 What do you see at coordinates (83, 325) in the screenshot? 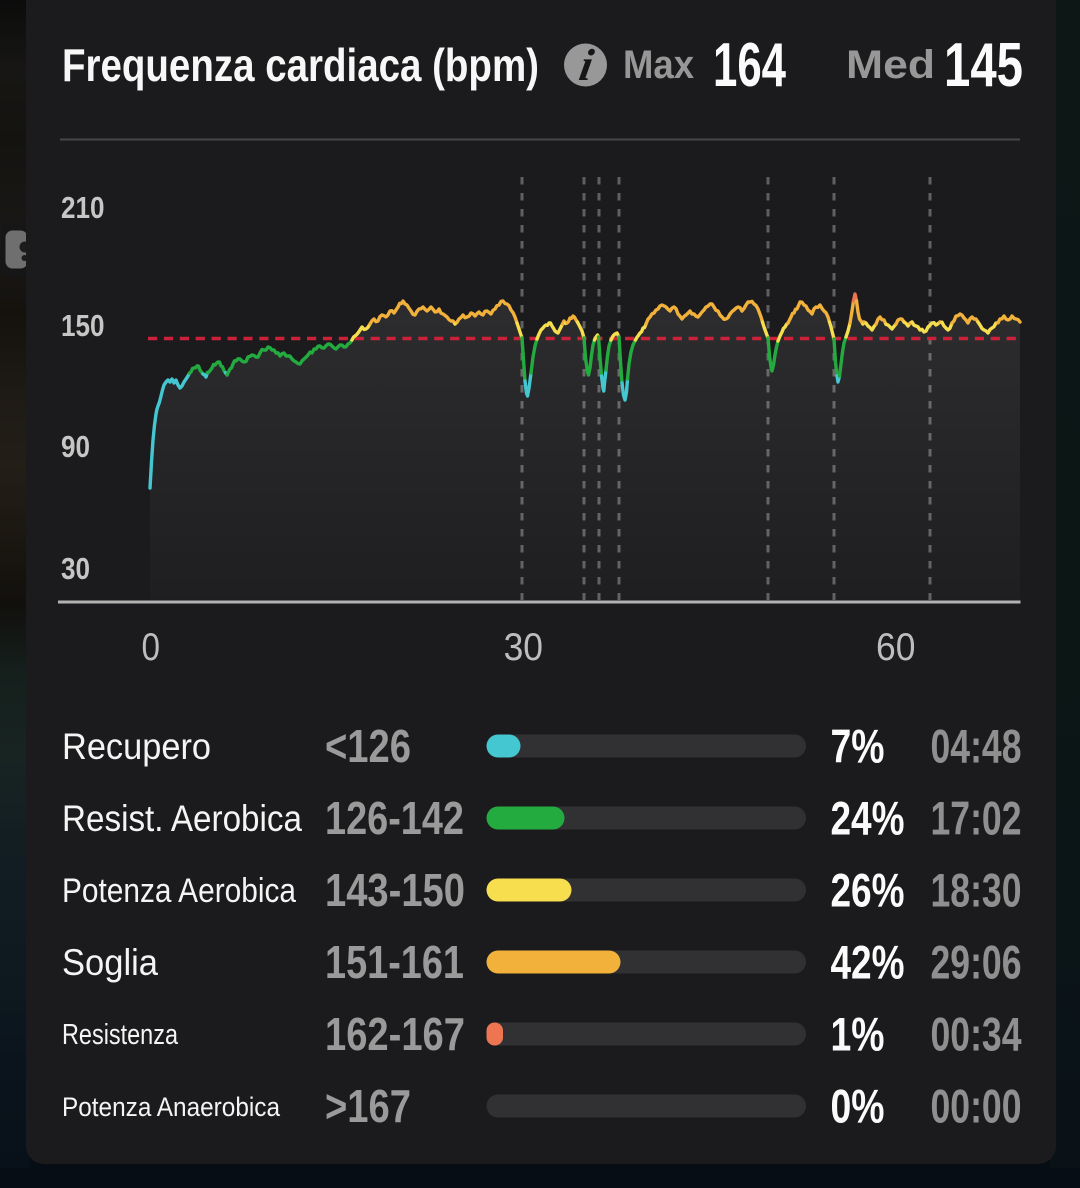
I see `svg-text: 150` at bounding box center [83, 325].